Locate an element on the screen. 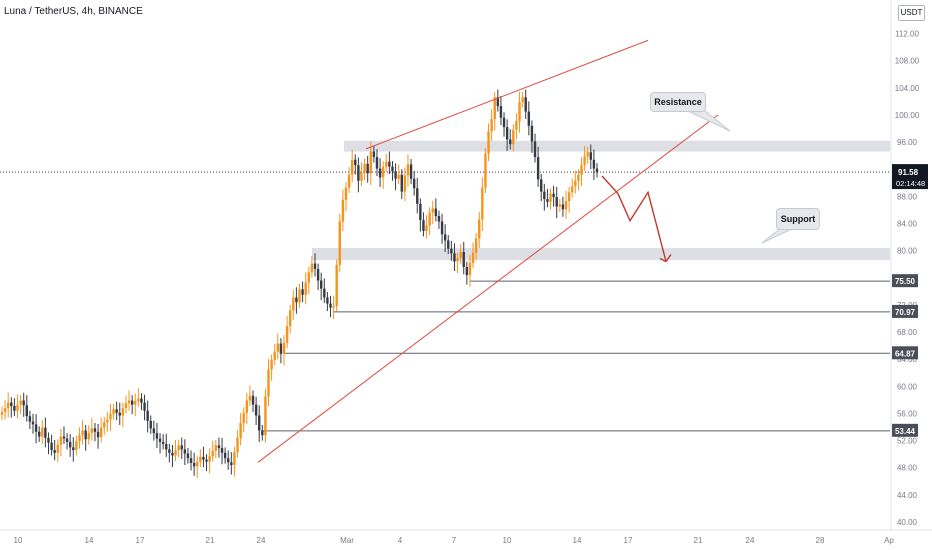 The image size is (932, 550). y-tick-label: 60.00 is located at coordinates (907, 386).